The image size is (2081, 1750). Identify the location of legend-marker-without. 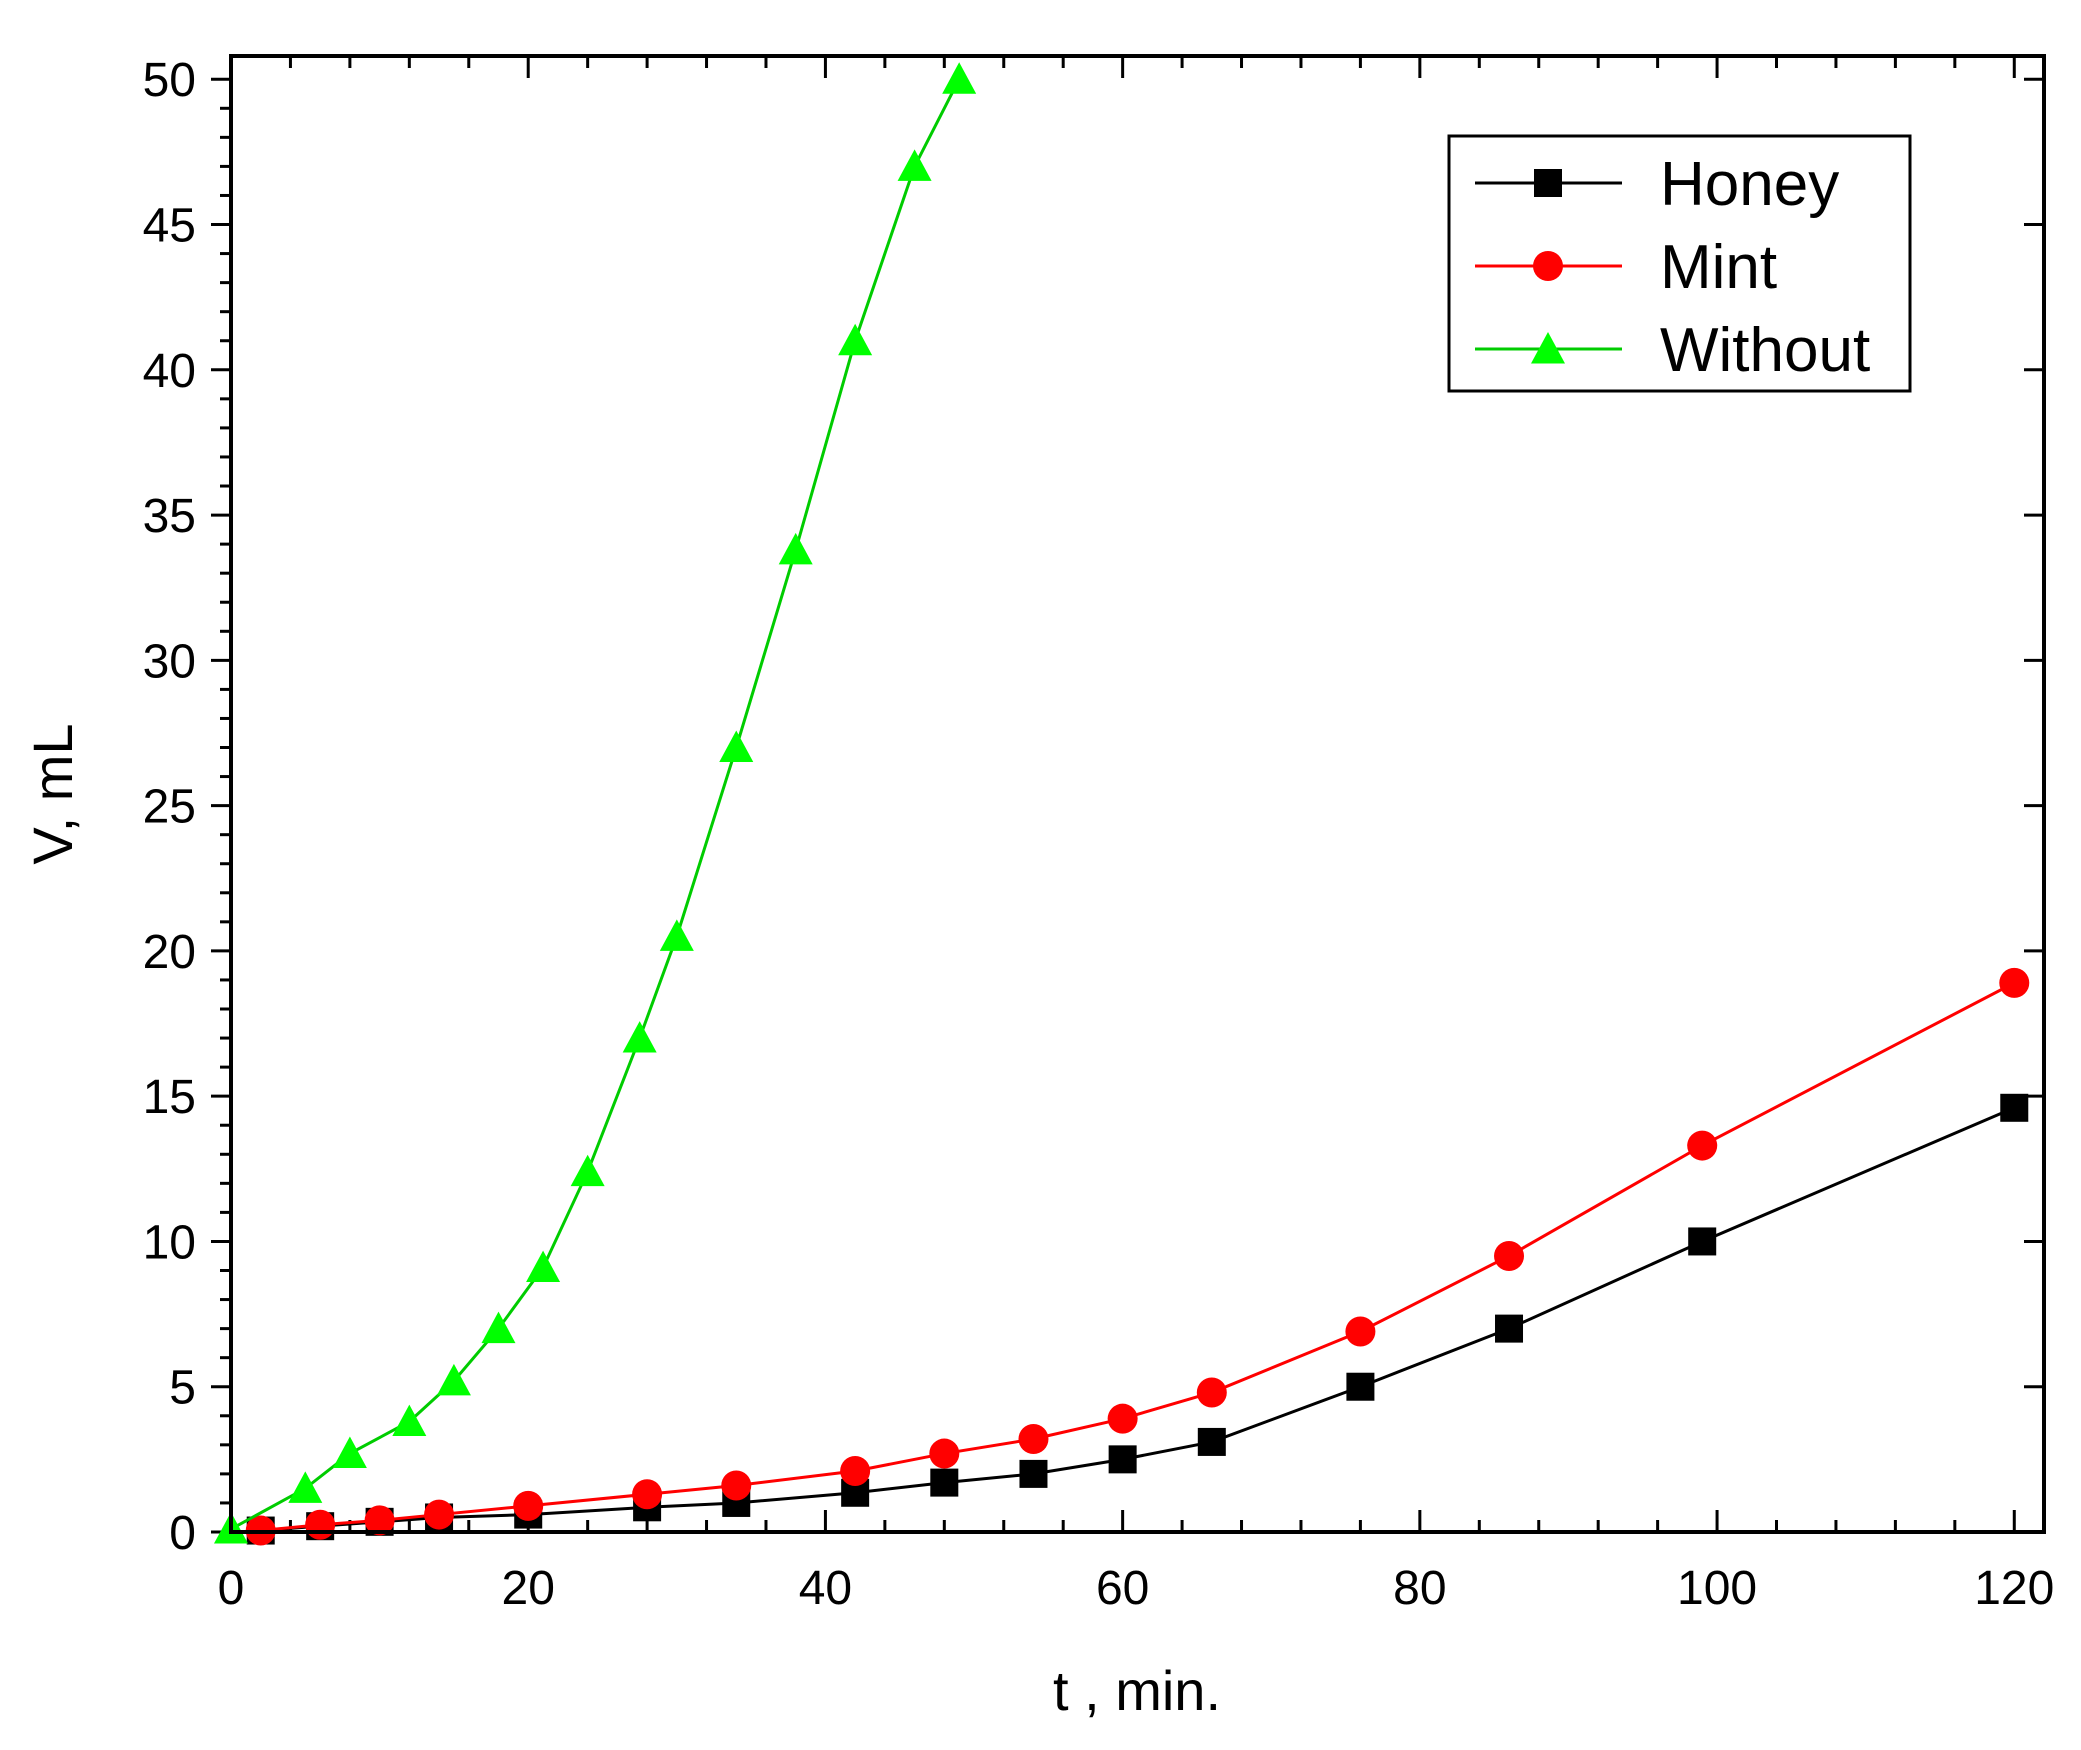
(1548, 348).